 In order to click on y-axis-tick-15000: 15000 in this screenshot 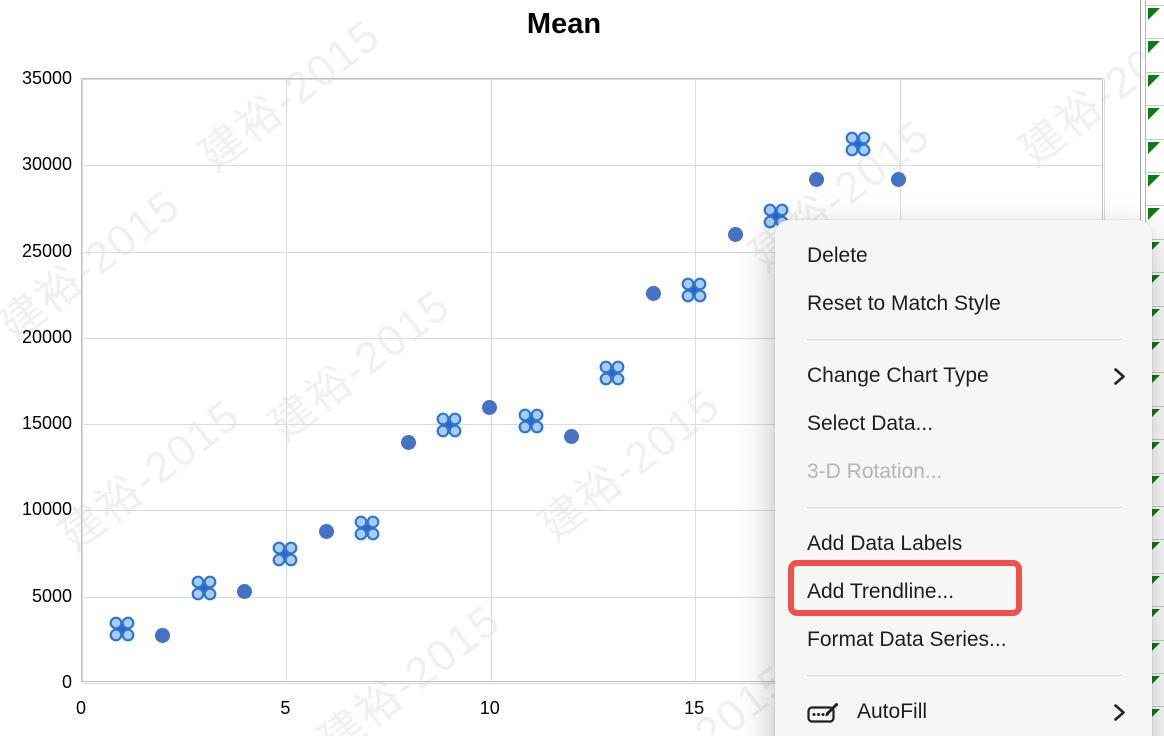, I will do `click(46, 423)`.